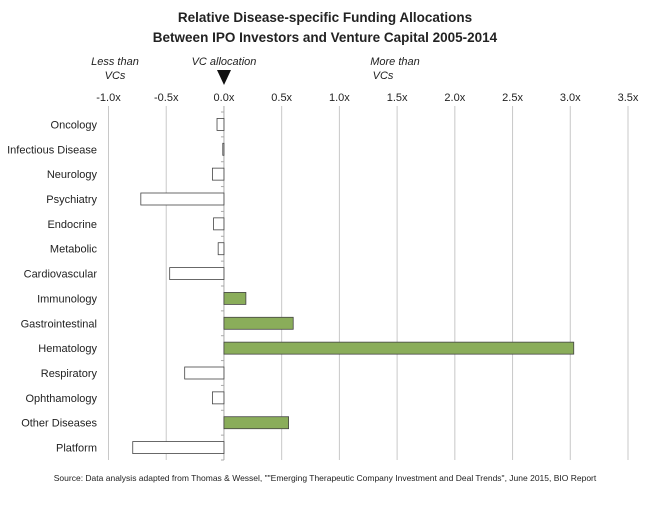  What do you see at coordinates (67, 349) in the screenshot?
I see `category-label: Hematology` at bounding box center [67, 349].